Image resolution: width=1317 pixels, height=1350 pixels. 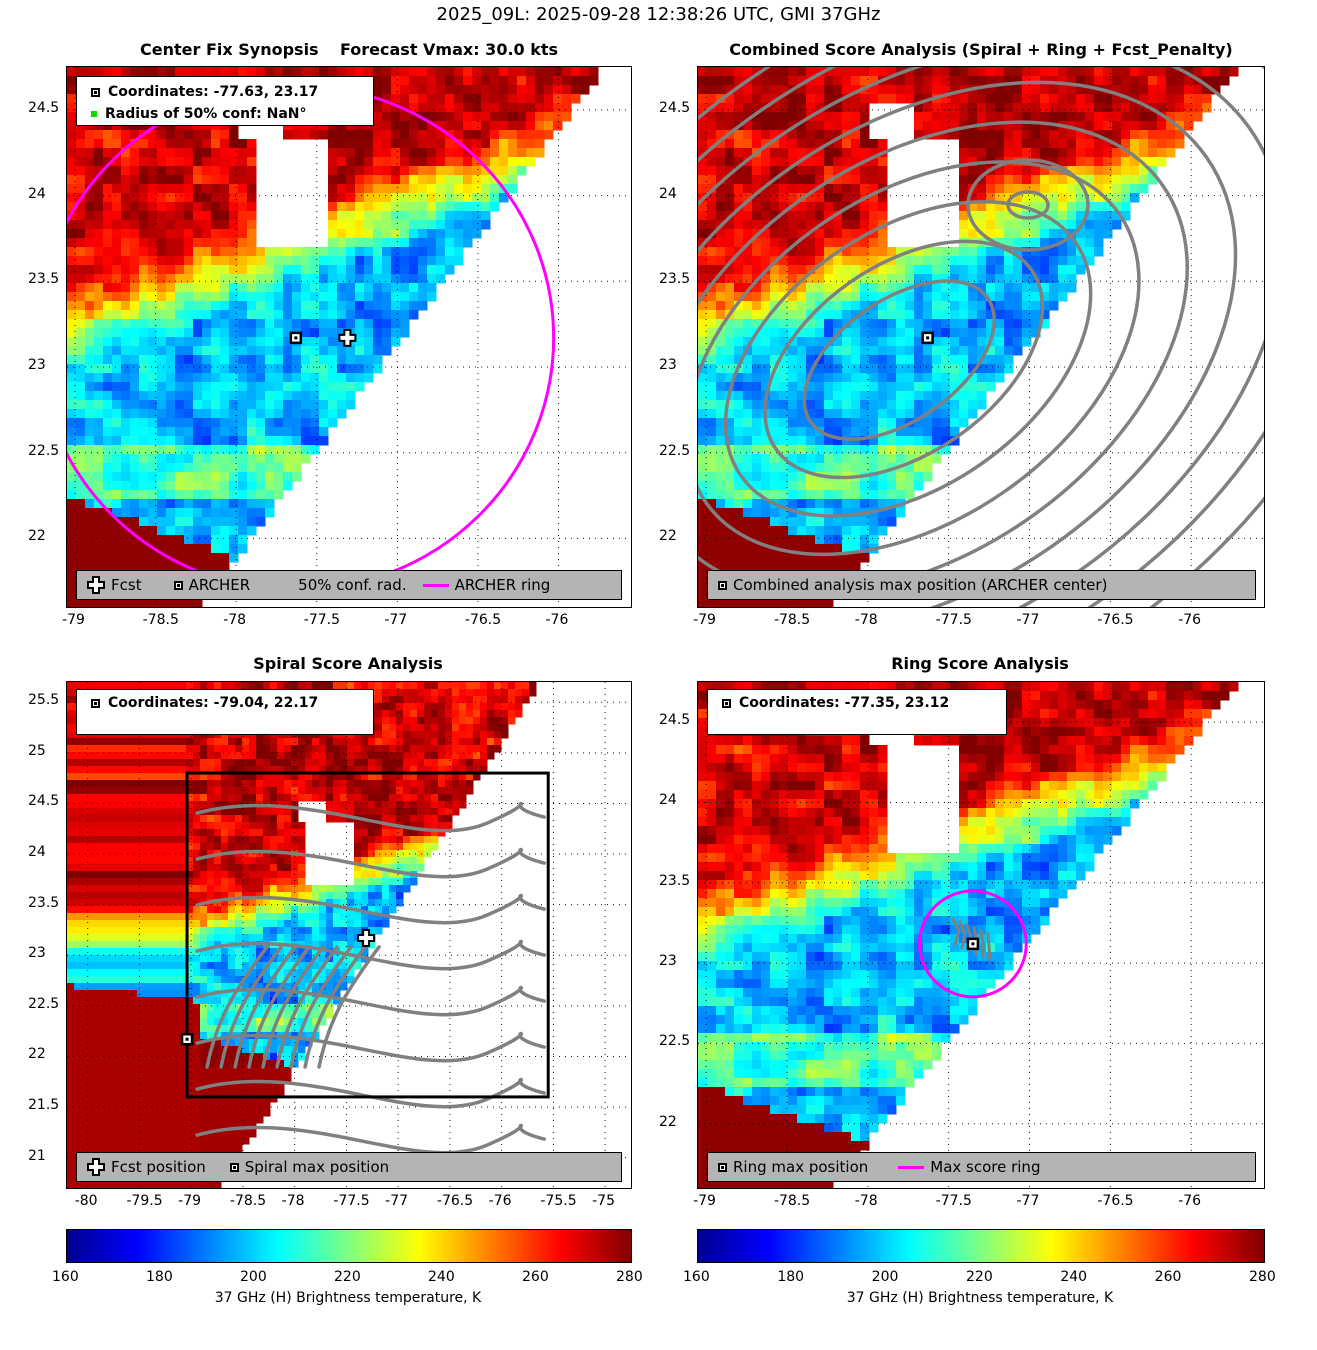 What do you see at coordinates (293, 1201) in the screenshot?
I see `spiral-xtick: -78` at bounding box center [293, 1201].